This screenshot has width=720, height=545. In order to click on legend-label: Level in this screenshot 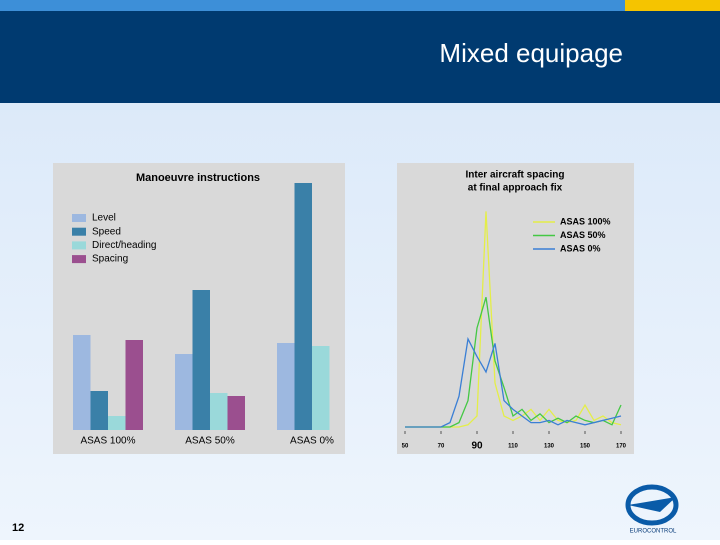, I will do `click(104, 218)`.